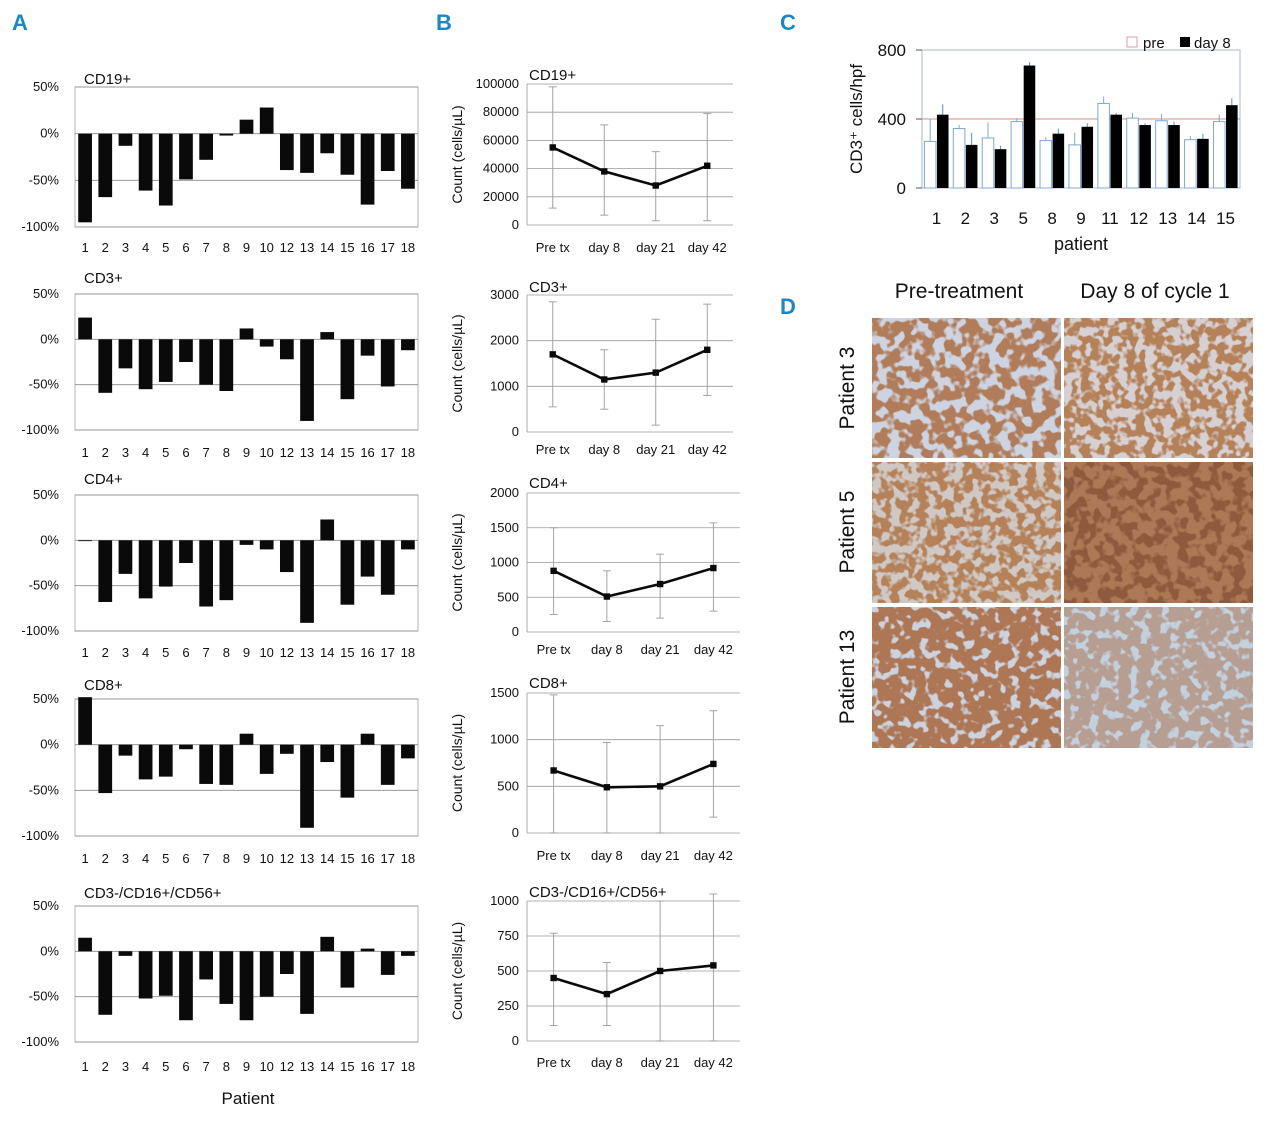 The height and width of the screenshot is (1128, 1280). Describe the element at coordinates (548, 483) in the screenshot. I see `chart-title: CD4+` at that location.